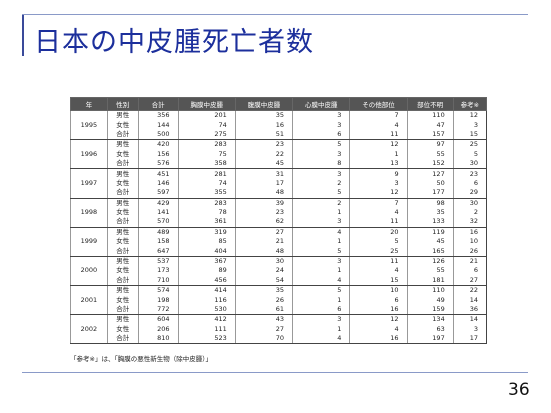 Image resolution: width=551 pixels, height=413 pixels. I want to click on number-cell: 570, so click(158, 222).